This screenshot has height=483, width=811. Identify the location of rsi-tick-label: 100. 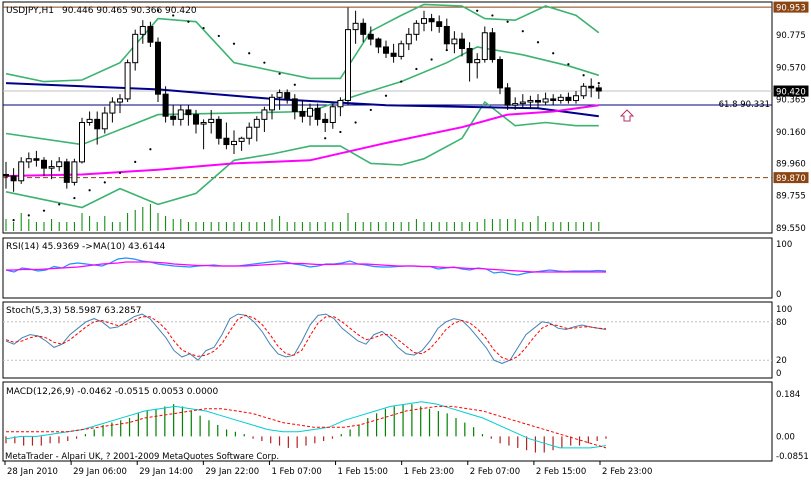
(784, 245).